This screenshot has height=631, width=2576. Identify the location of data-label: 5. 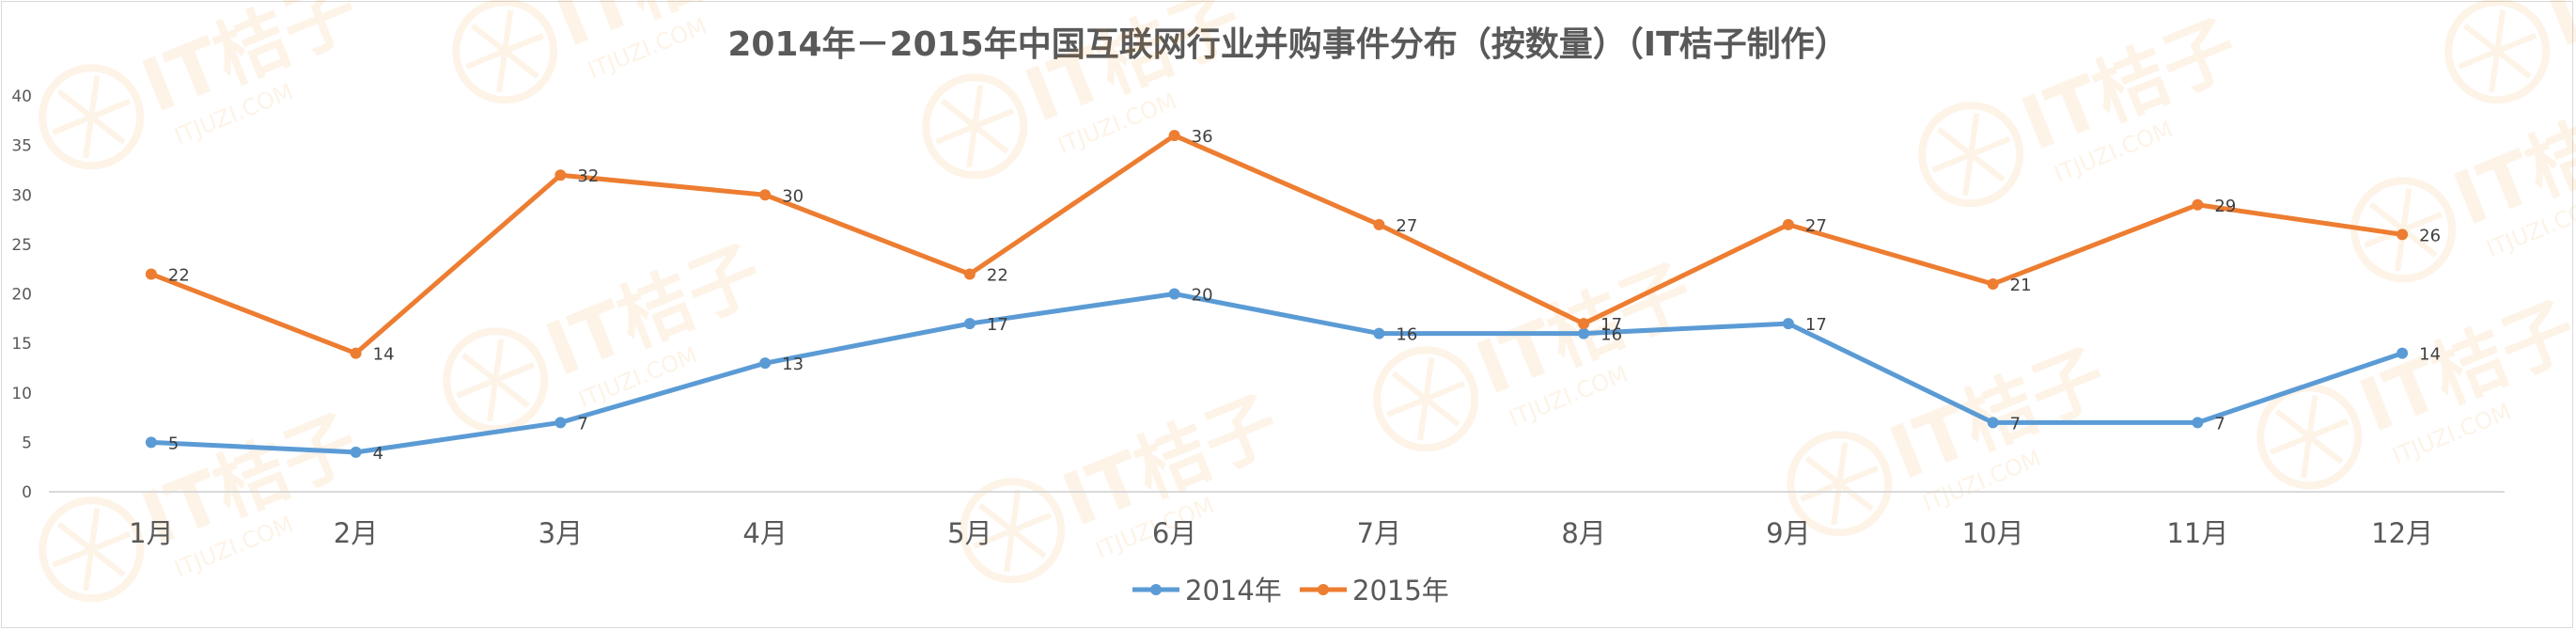
(173, 443).